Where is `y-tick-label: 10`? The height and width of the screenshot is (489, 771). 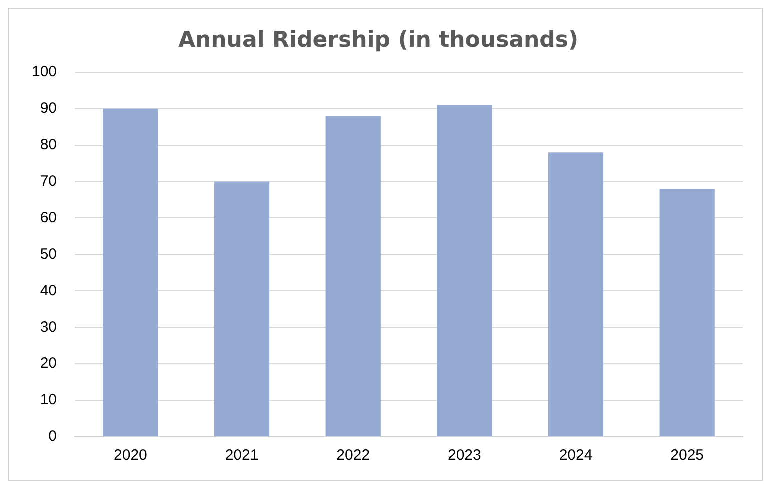 y-tick-label: 10 is located at coordinates (49, 400).